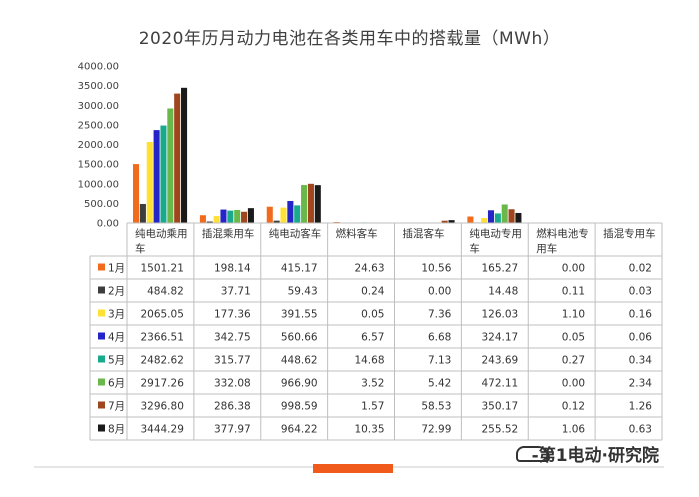 The width and height of the screenshot is (699, 497). I want to click on series-label: 6月, so click(116, 384).